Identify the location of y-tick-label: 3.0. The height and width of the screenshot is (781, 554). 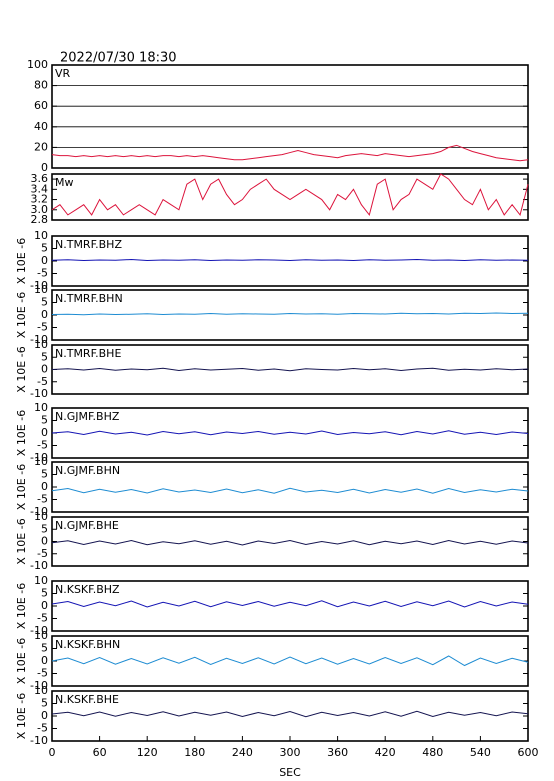
(40, 209).